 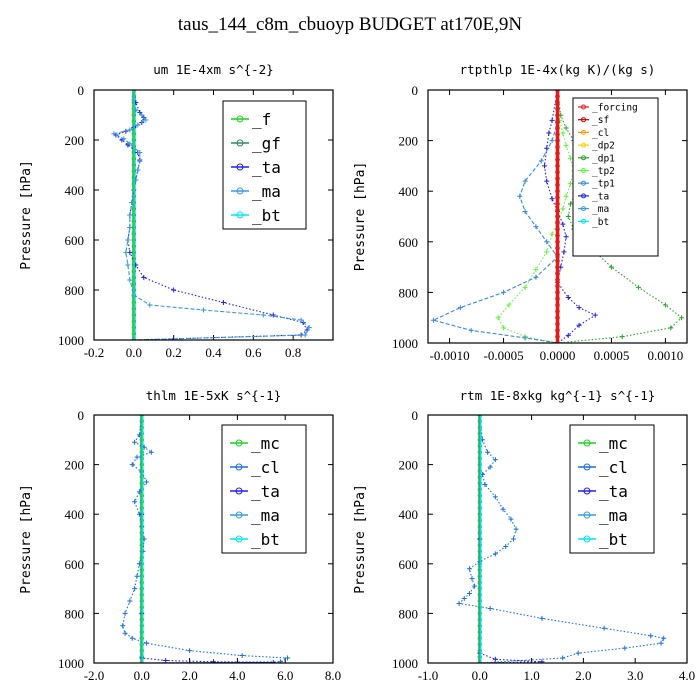 I want to click on y-tick-label: 800, so click(x=75, y=613).